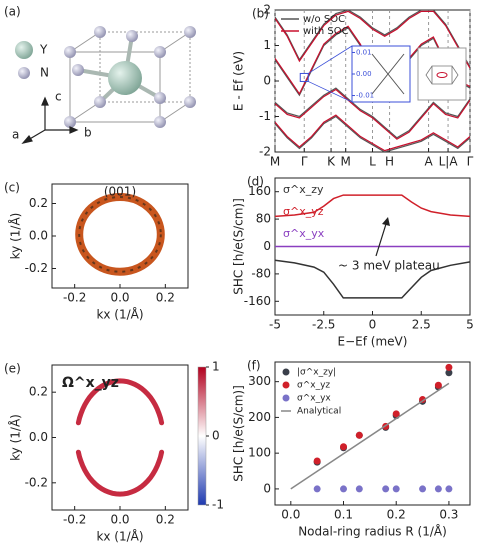  I want to click on n-atoms, so click(130, 77).